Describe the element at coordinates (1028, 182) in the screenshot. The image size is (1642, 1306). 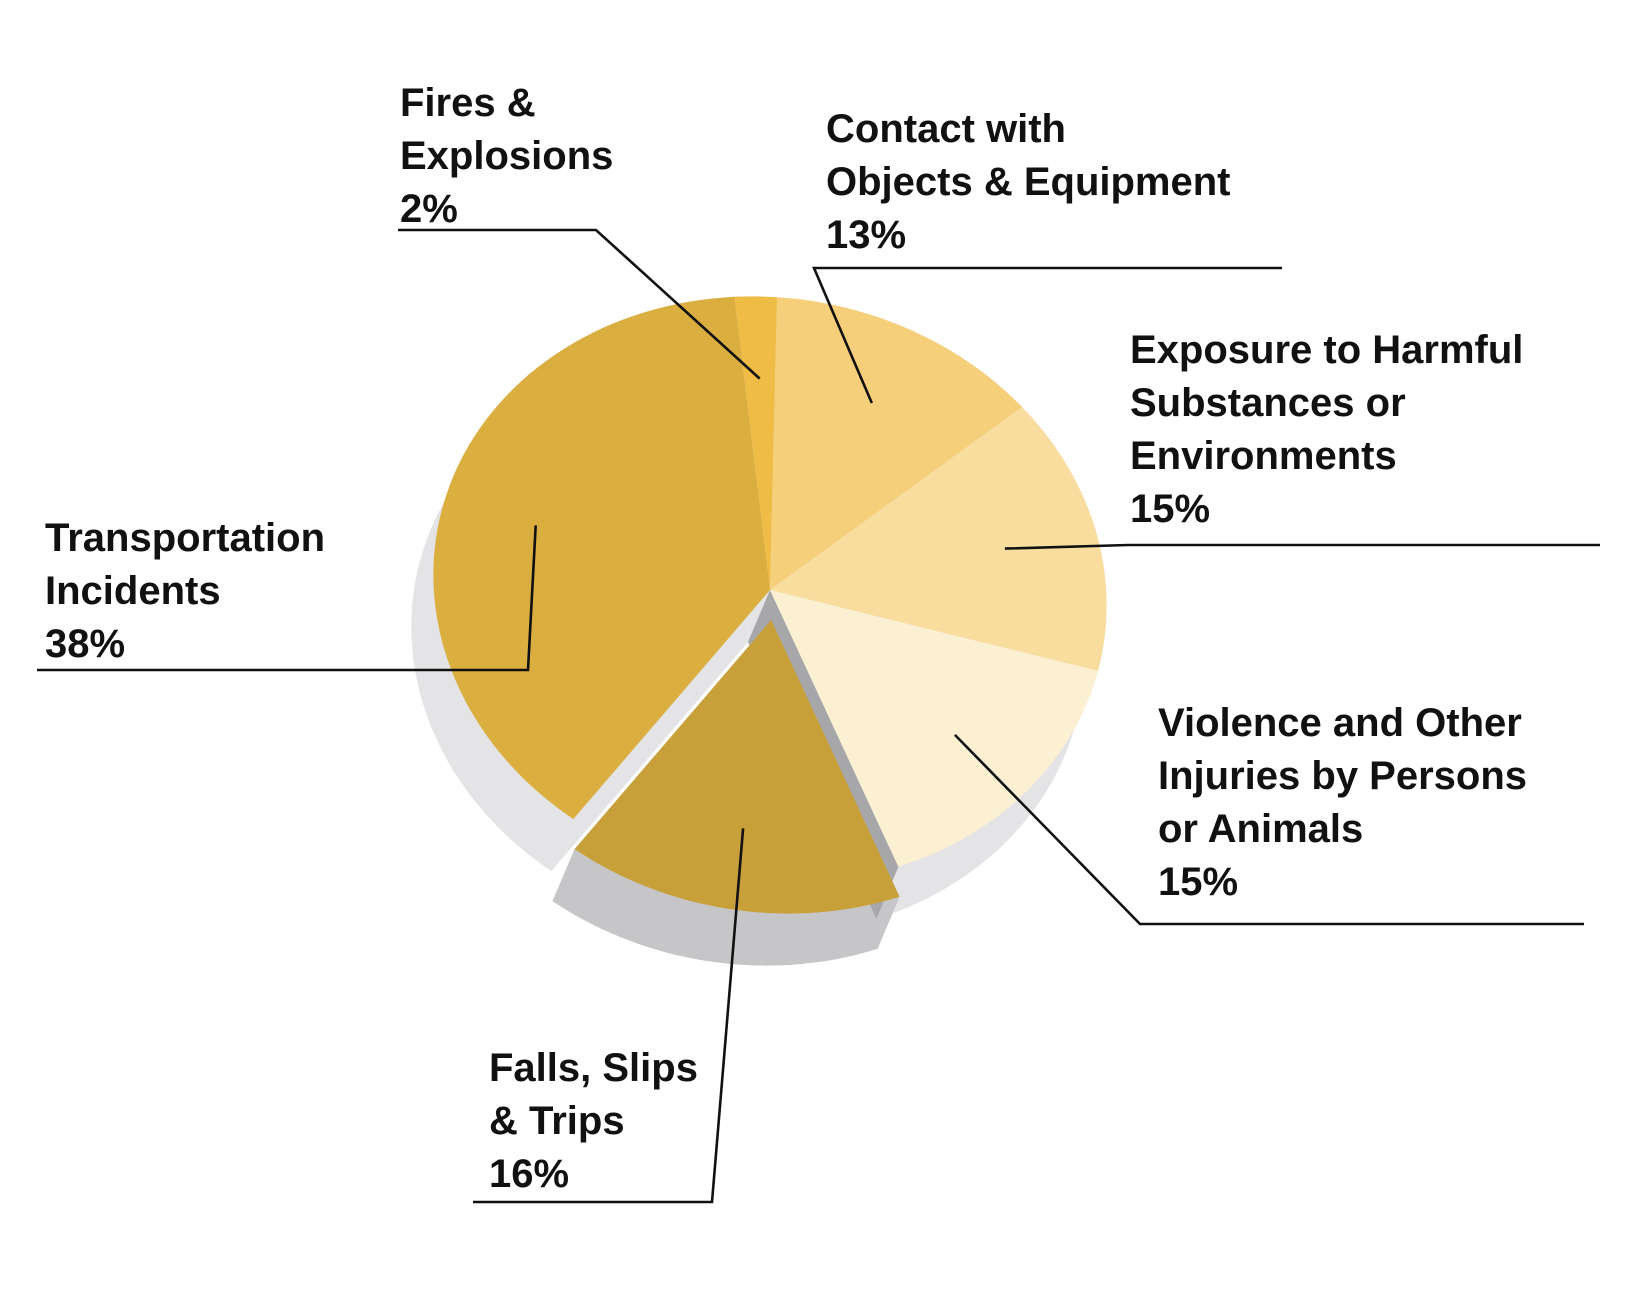
I see `label-contact-objects-line2: Objects & Equipment` at that location.